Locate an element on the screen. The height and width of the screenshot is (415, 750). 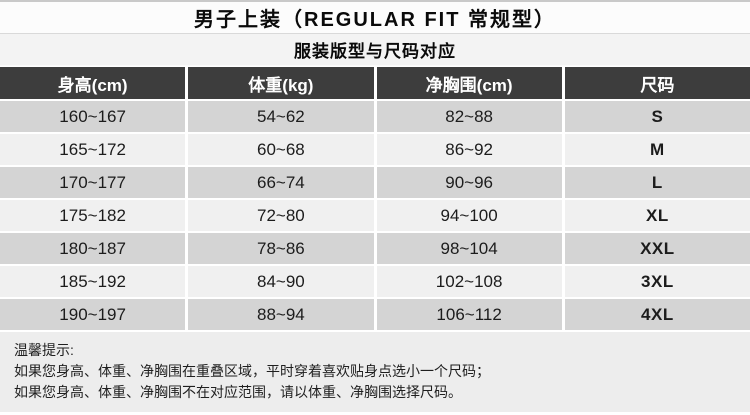
cell-chest: 82~88 is located at coordinates (469, 116).